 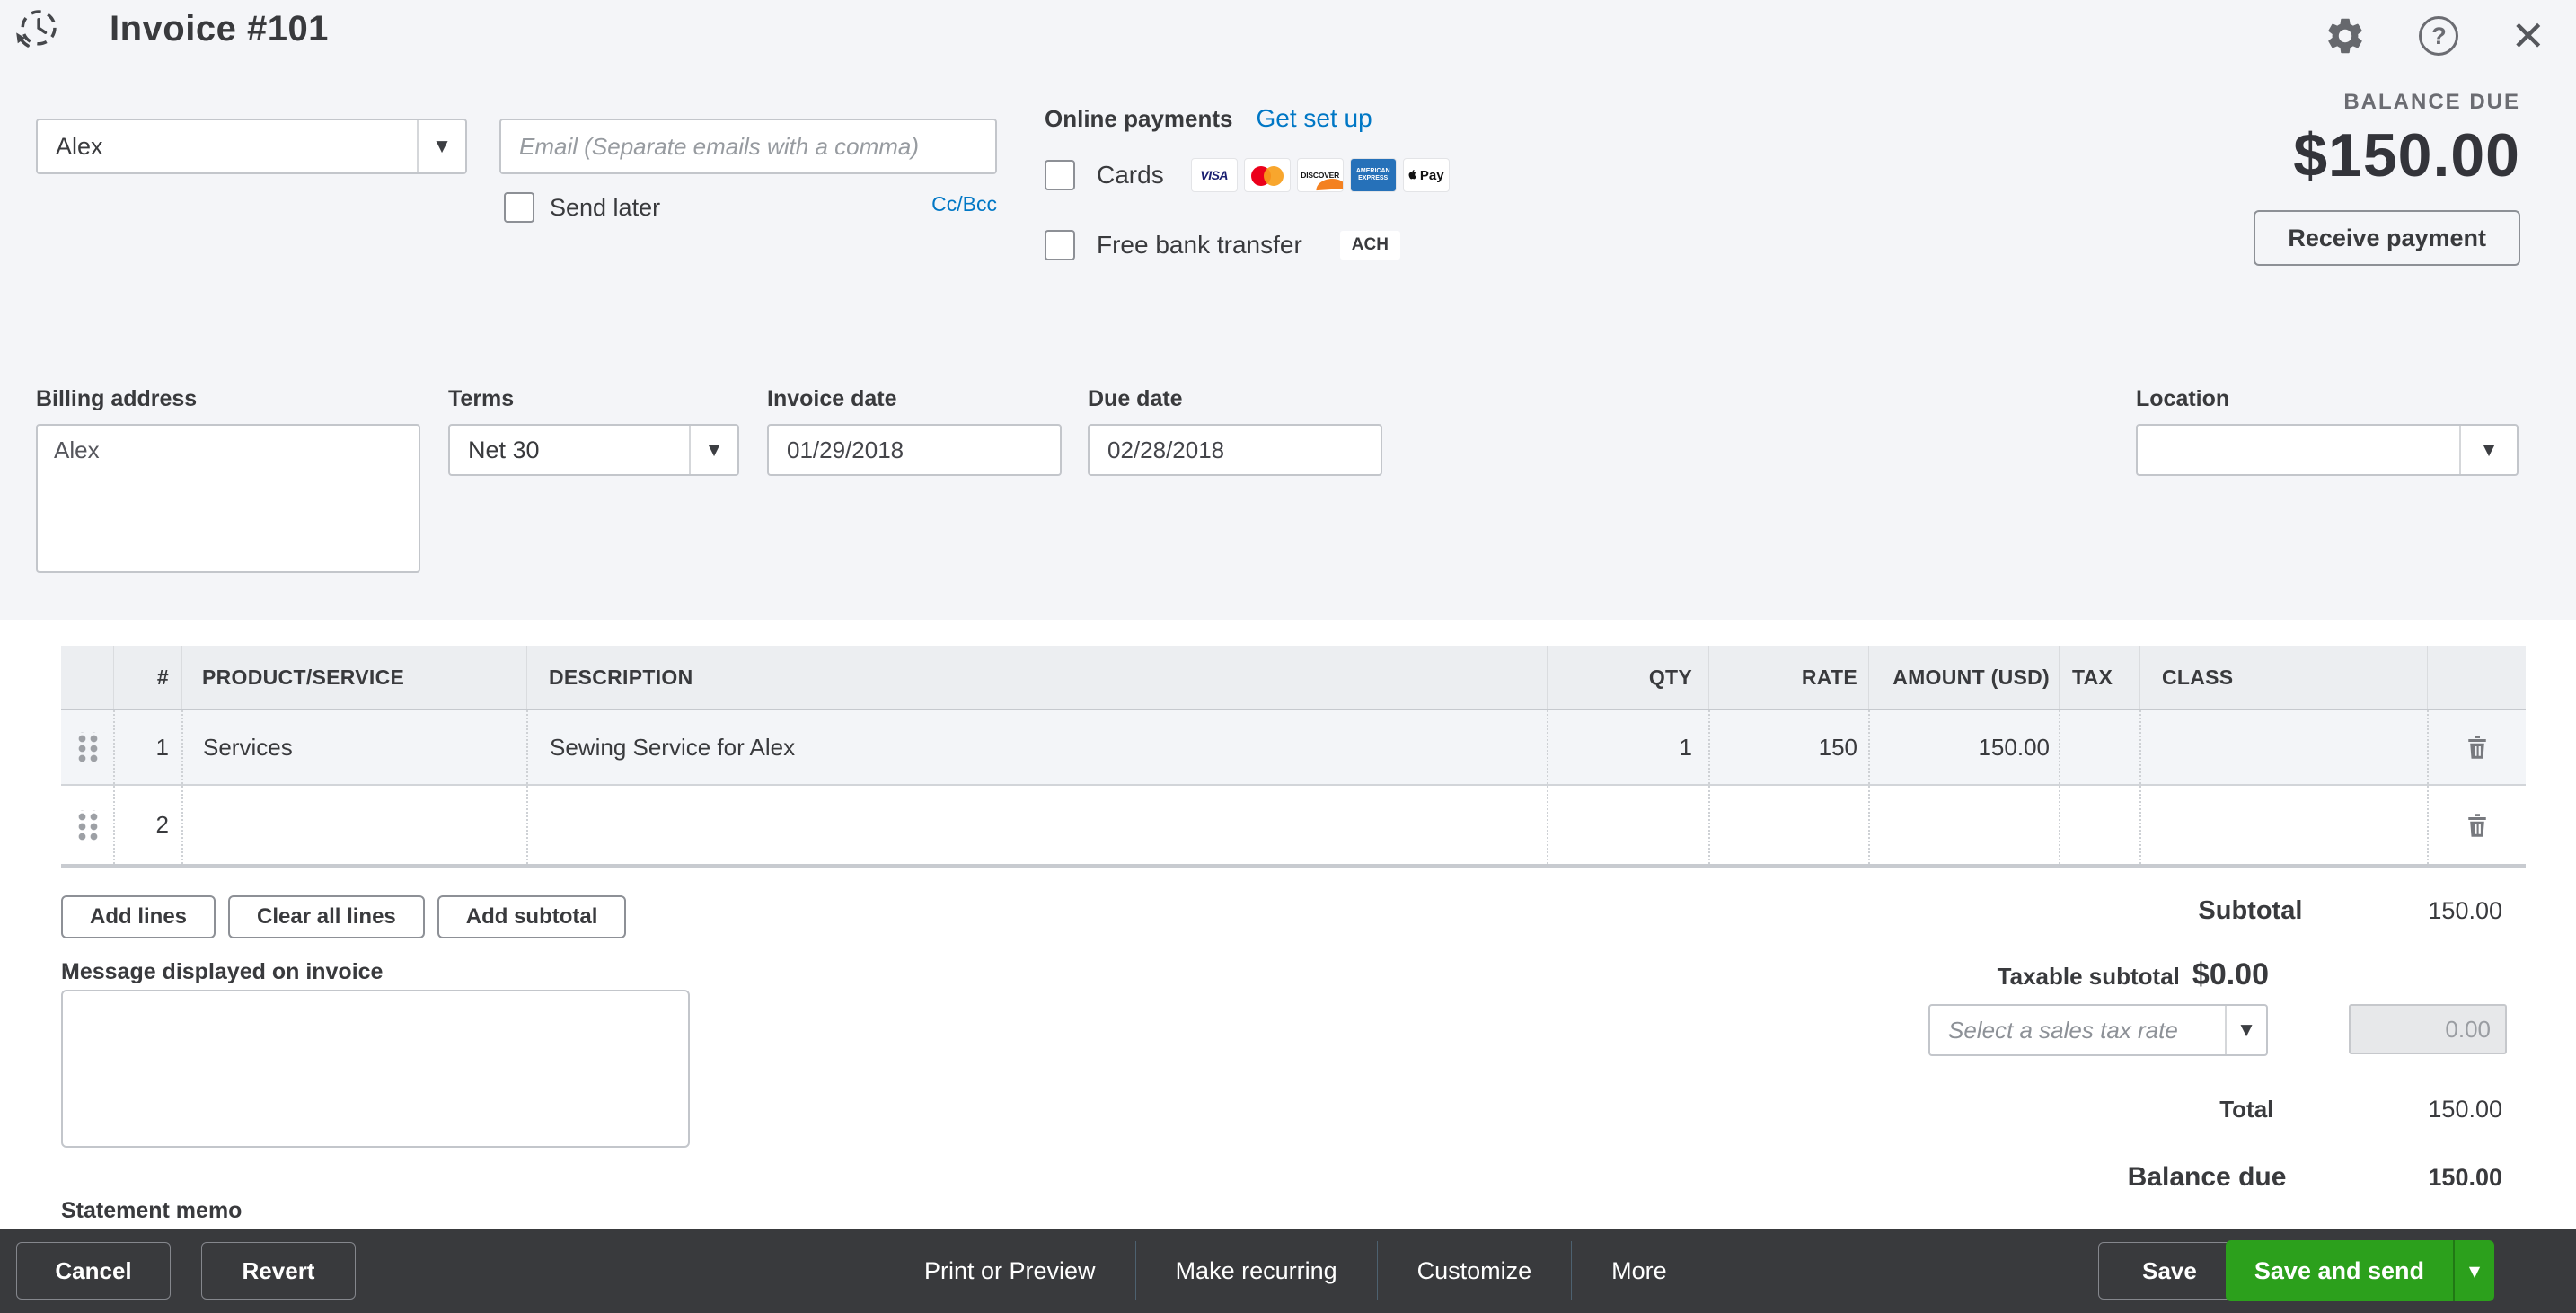 I want to click on invoice-date-label: Invoice date, so click(x=832, y=398).